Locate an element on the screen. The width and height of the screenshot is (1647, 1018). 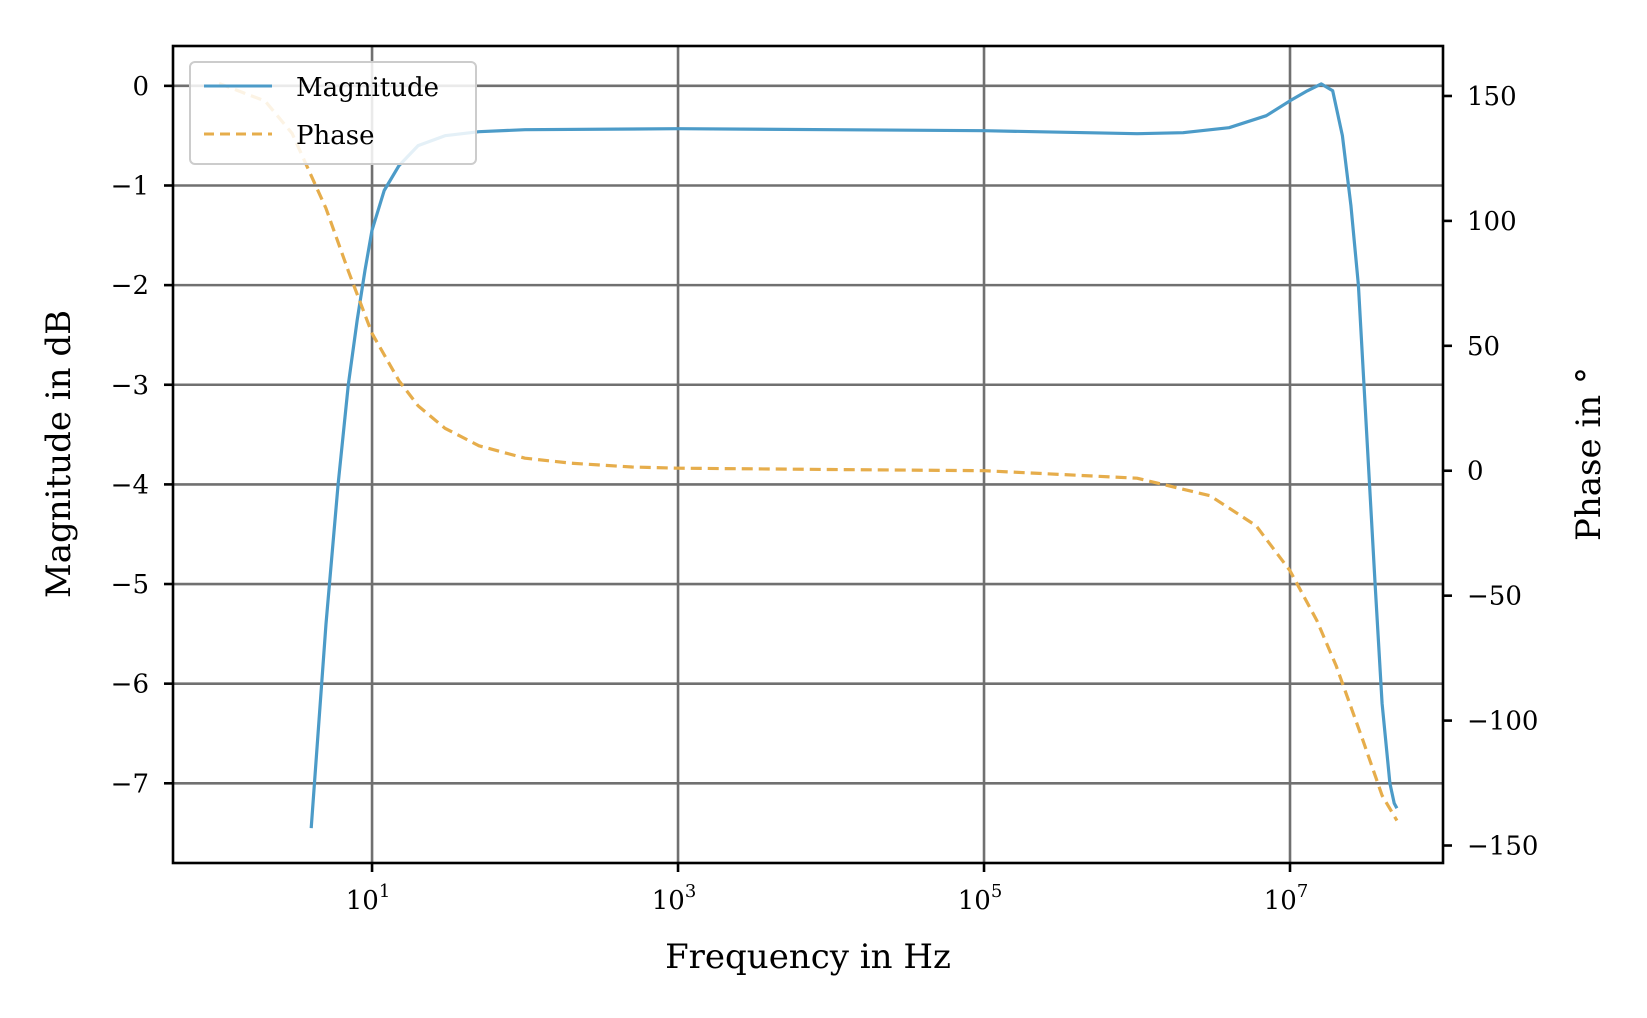
y-axis-label: Magnitude in dB is located at coordinates (59, 454).